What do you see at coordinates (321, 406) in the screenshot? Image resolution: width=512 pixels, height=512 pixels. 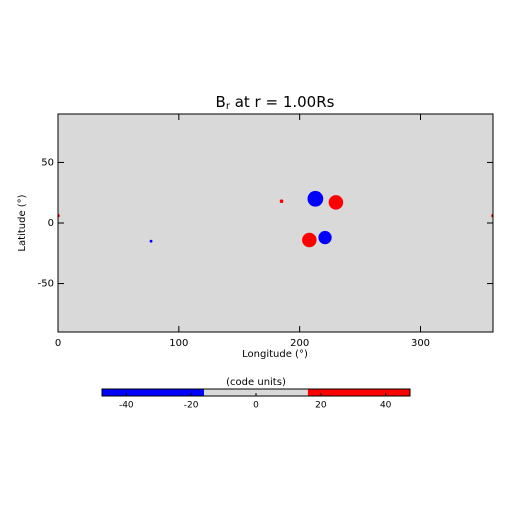 I see `colorbar-tick-label: 20` at bounding box center [321, 406].